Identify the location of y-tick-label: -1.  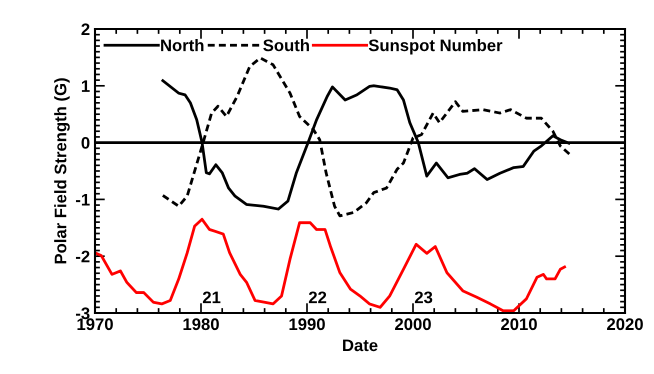
(83, 200).